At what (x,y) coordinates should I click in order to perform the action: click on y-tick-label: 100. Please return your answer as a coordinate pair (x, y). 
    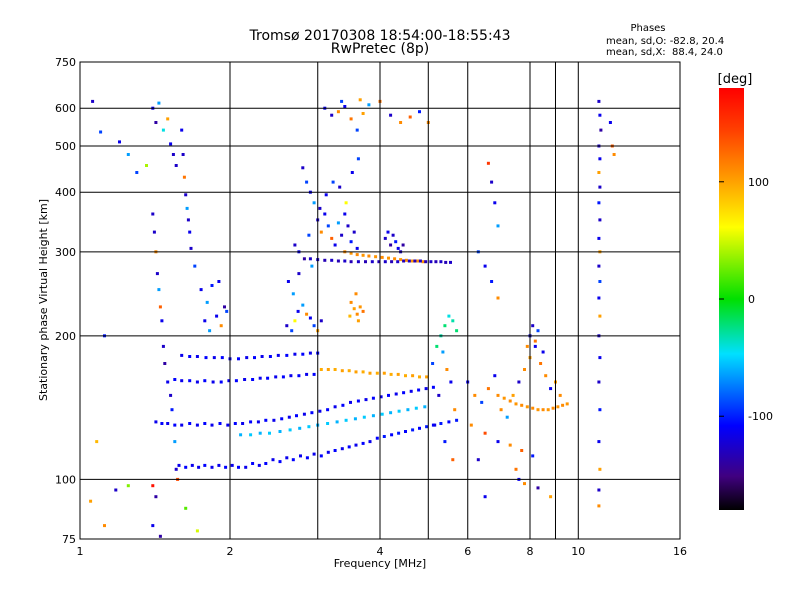
    Looking at the image, I should click on (65, 479).